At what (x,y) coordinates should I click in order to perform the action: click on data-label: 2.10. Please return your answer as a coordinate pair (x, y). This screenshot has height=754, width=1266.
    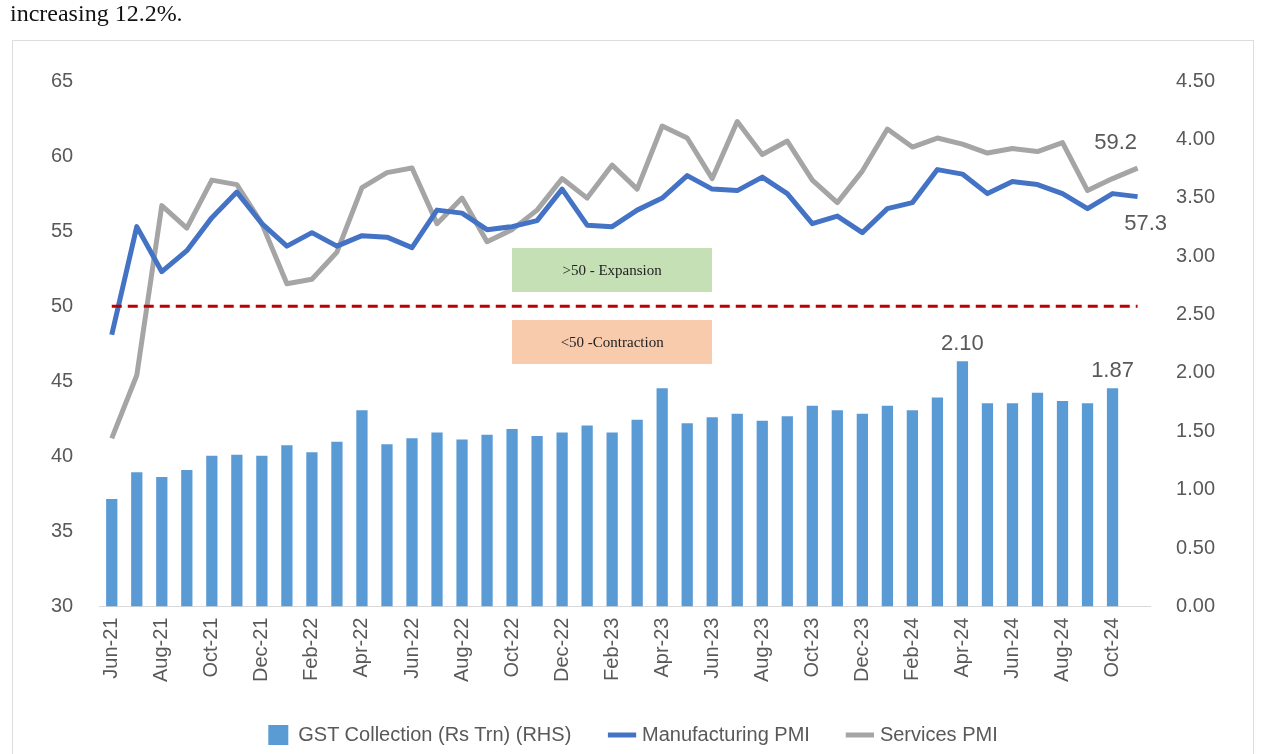
    Looking at the image, I should click on (962, 343).